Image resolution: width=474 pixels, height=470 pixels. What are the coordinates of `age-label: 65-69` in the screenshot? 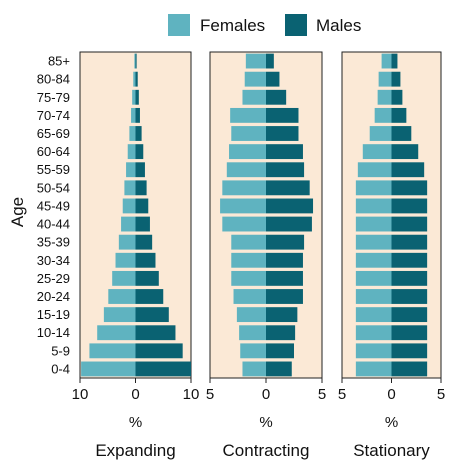 It's located at (53, 133).